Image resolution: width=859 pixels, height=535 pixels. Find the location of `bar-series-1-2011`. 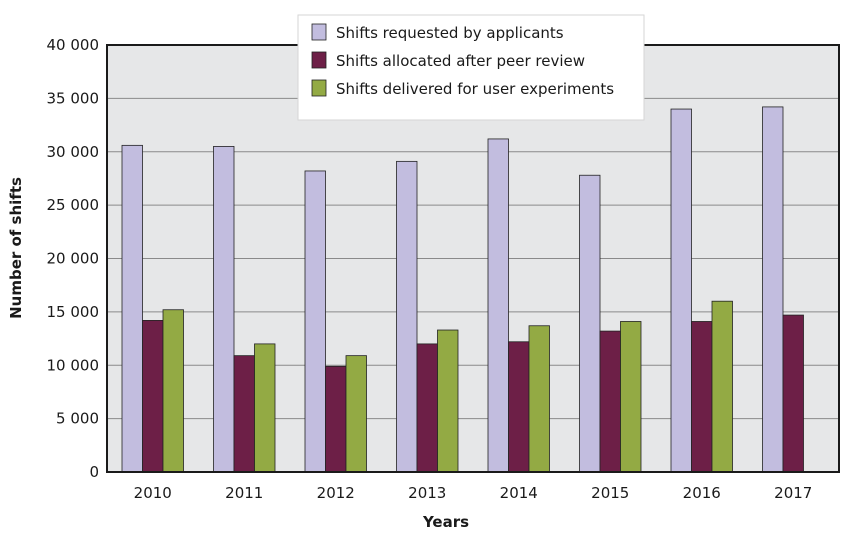

bar-series-1-2011 is located at coordinates (224, 309).